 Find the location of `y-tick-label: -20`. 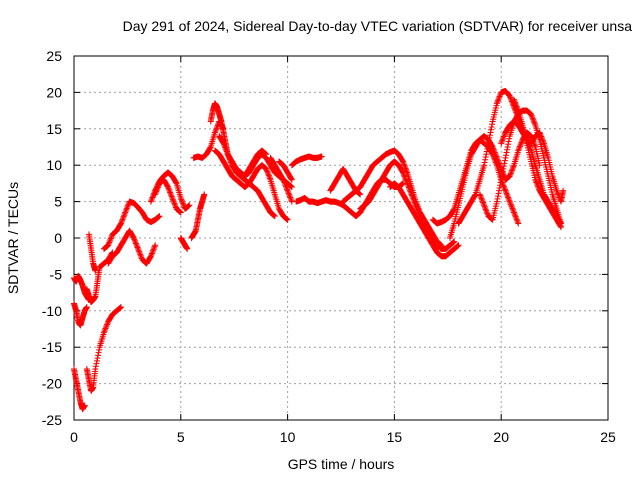

y-tick-label: -20 is located at coordinates (52, 384).